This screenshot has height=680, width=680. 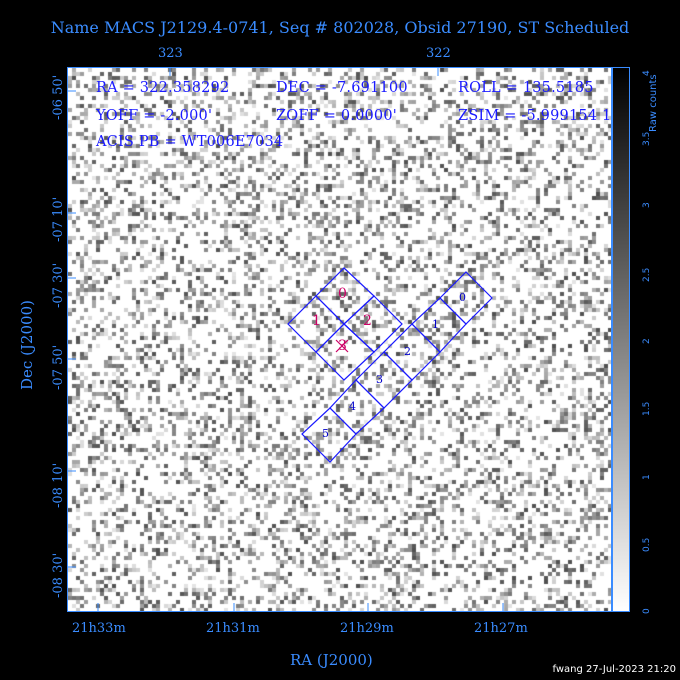 I want to click on colorbar-tick-3: 3, so click(x=647, y=205).